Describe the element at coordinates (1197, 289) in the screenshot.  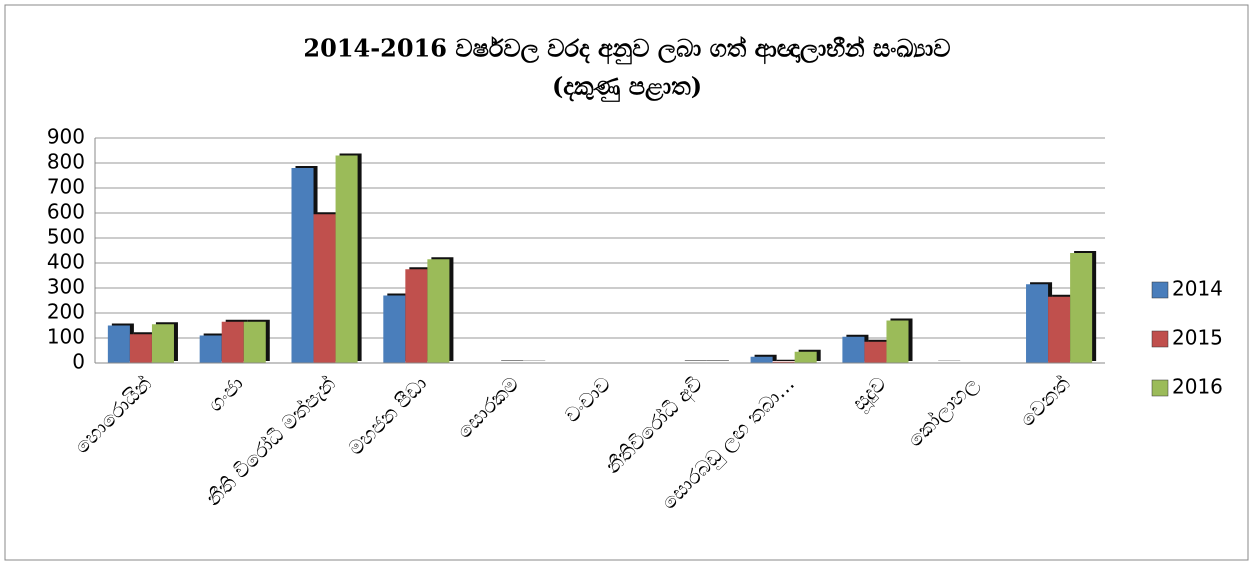
I see `legend-label: 2014` at that location.